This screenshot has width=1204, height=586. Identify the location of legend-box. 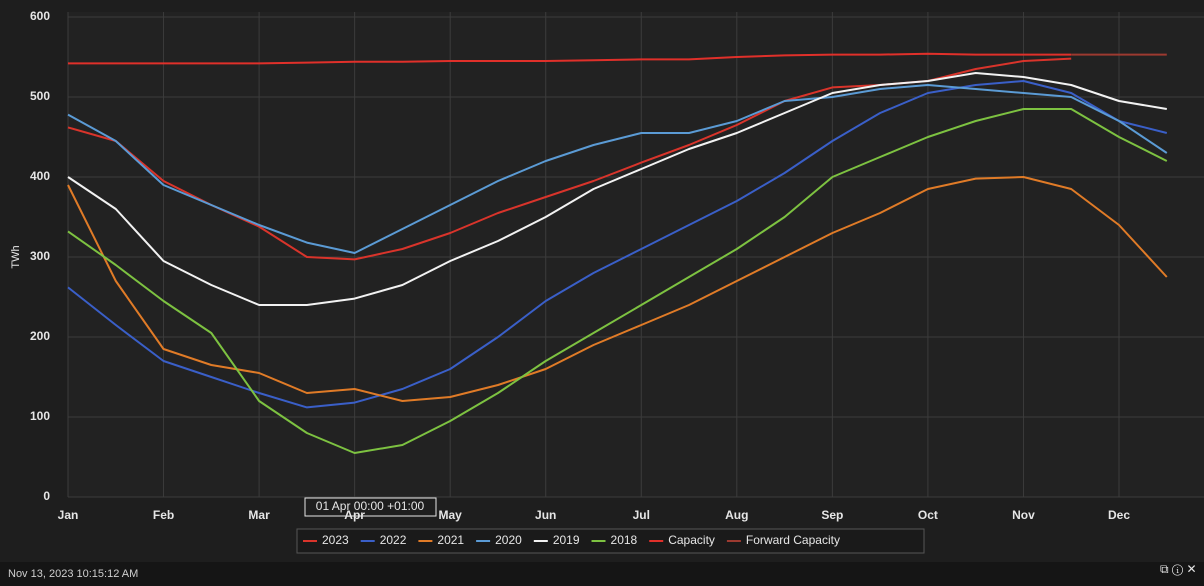
(610, 541).